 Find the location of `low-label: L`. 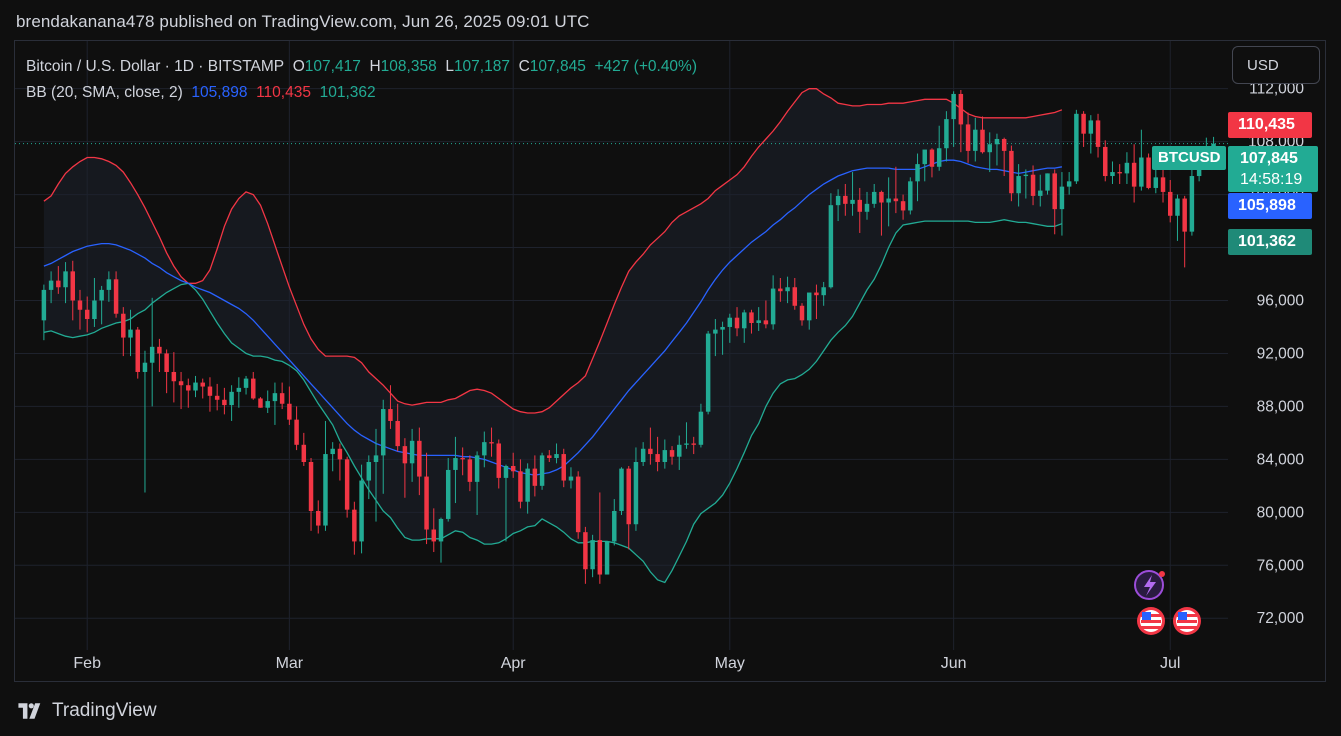

low-label: L is located at coordinates (449, 66).